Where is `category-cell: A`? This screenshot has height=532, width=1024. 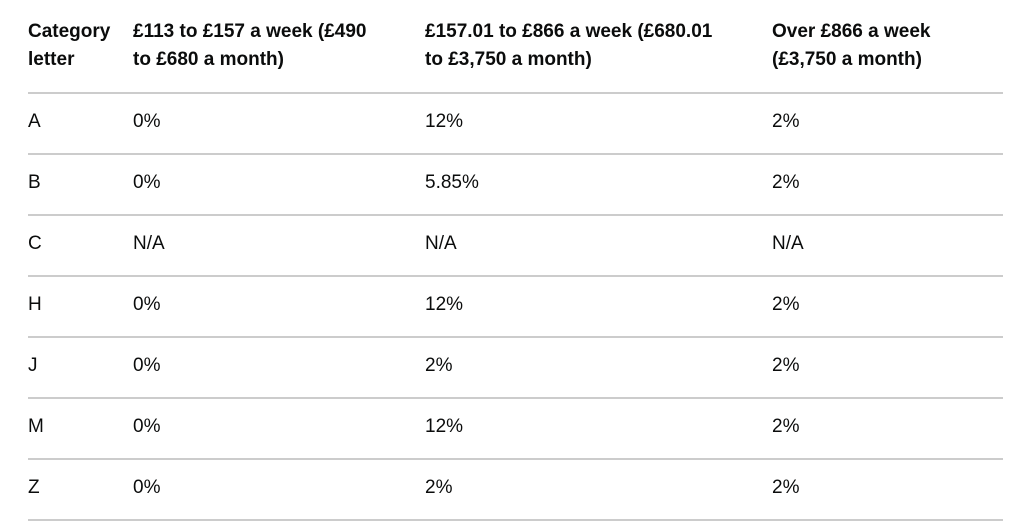 category-cell: A is located at coordinates (80, 124).